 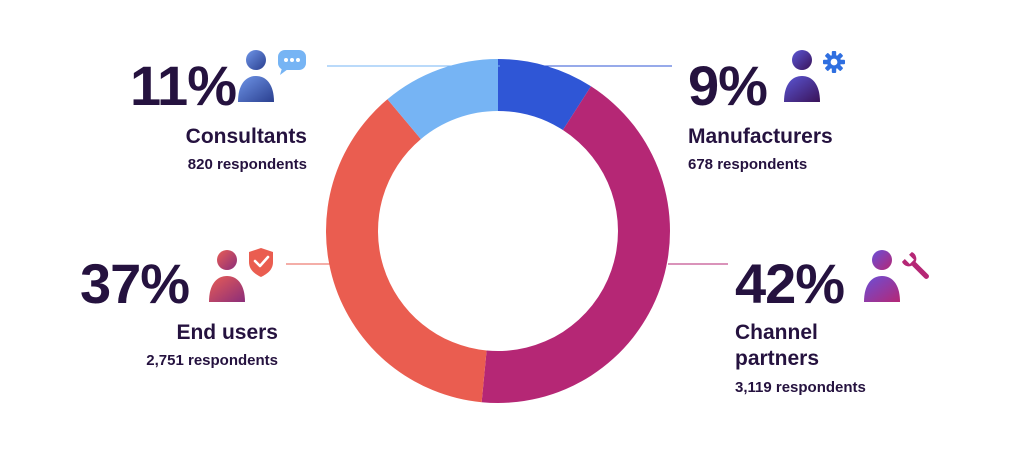 What do you see at coordinates (800, 387) in the screenshot?
I see `respondents-channel-partners: 3,119 respondents` at bounding box center [800, 387].